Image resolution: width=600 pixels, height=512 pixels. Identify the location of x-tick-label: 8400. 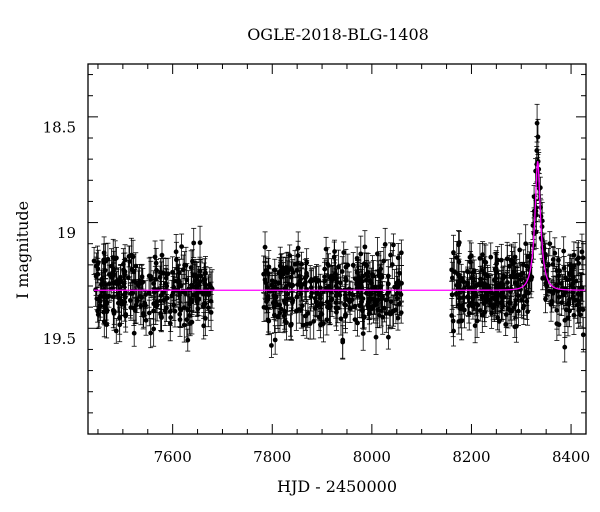
(571, 457).